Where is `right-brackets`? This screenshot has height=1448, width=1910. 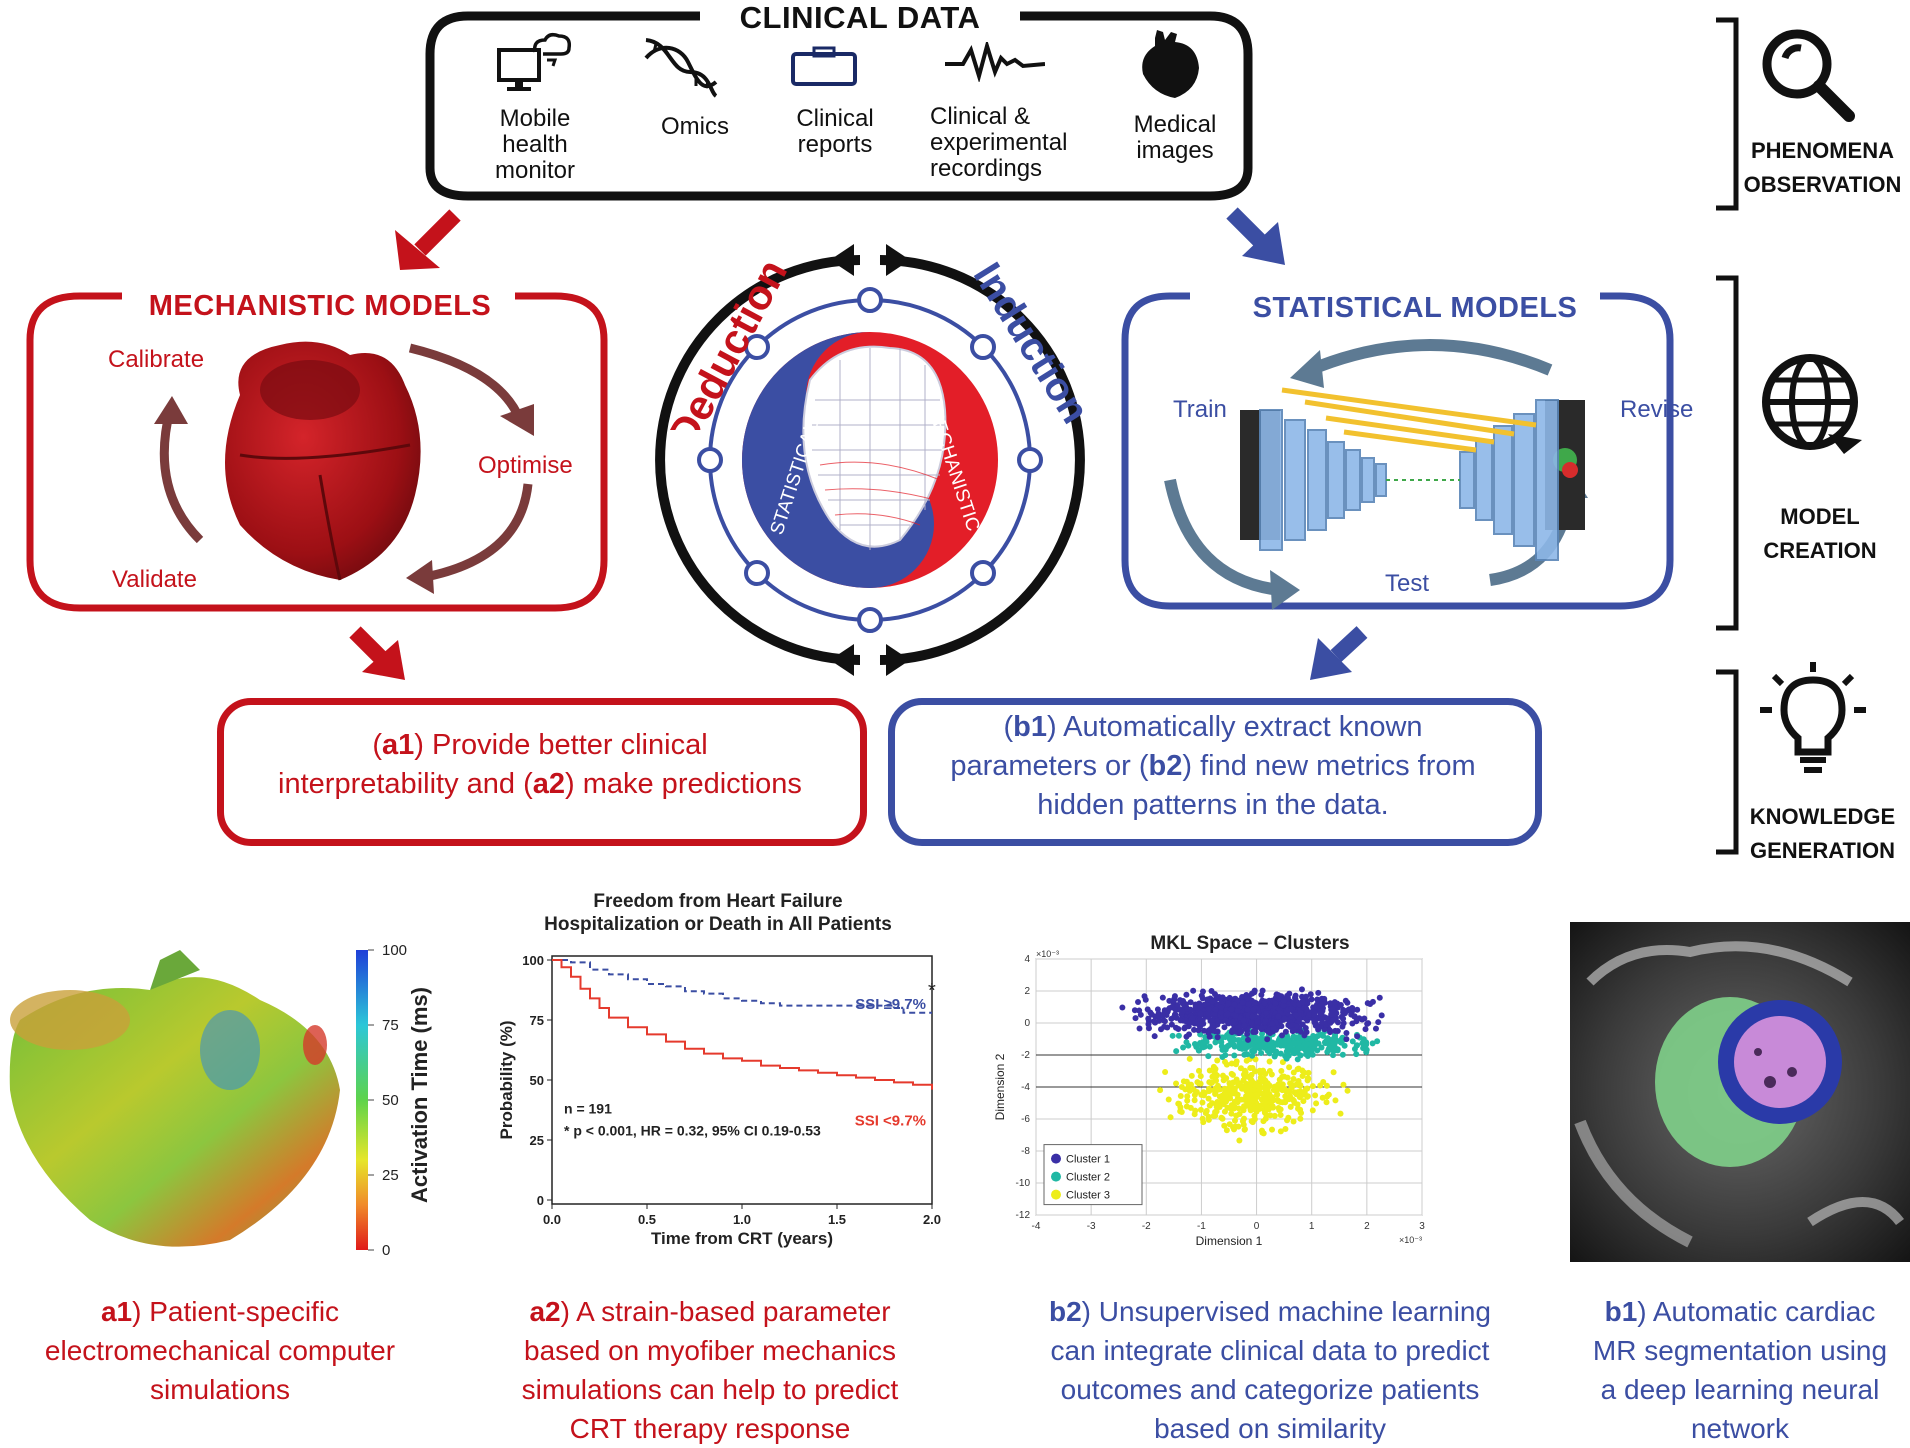 right-brackets is located at coordinates (1727, 436).